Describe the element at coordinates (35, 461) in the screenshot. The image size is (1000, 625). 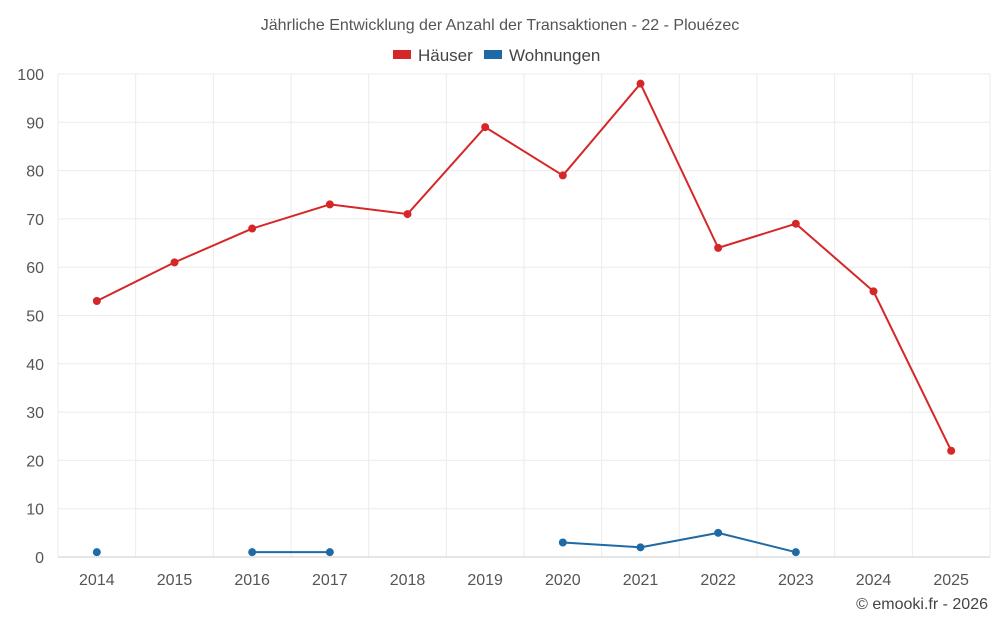
I see `y-tick-label: 20` at that location.